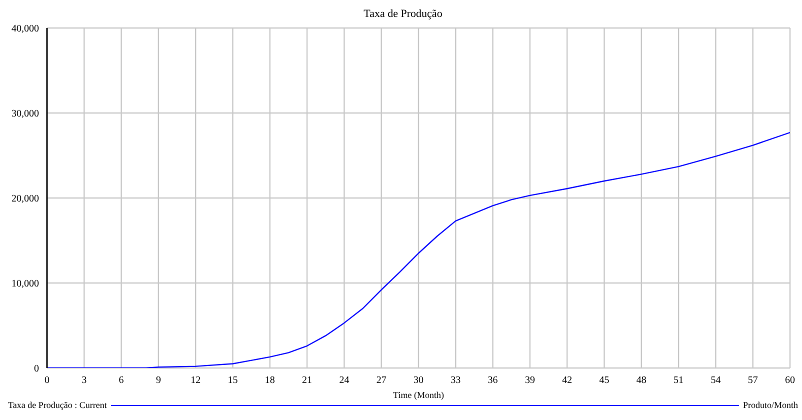  What do you see at coordinates (269, 380) in the screenshot?
I see `x-tick-label: 18` at bounding box center [269, 380].